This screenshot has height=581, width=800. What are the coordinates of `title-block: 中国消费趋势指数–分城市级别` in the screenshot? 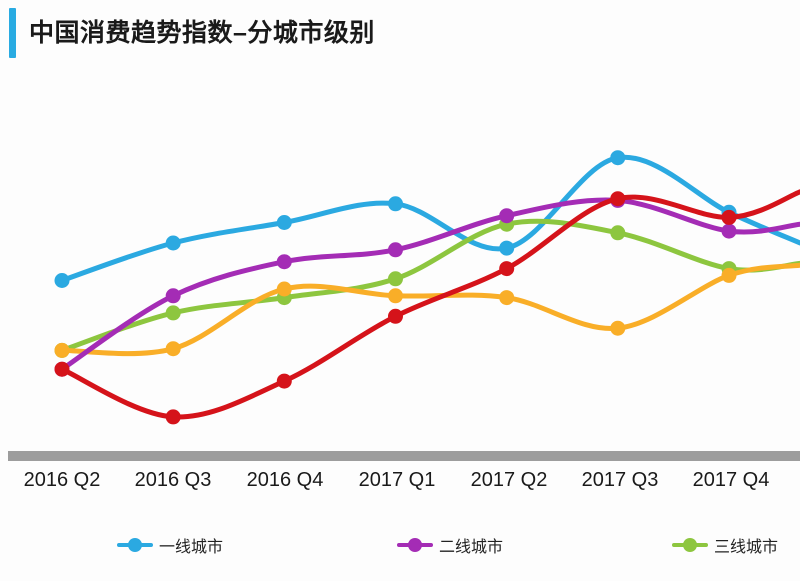 It's located at (192, 33).